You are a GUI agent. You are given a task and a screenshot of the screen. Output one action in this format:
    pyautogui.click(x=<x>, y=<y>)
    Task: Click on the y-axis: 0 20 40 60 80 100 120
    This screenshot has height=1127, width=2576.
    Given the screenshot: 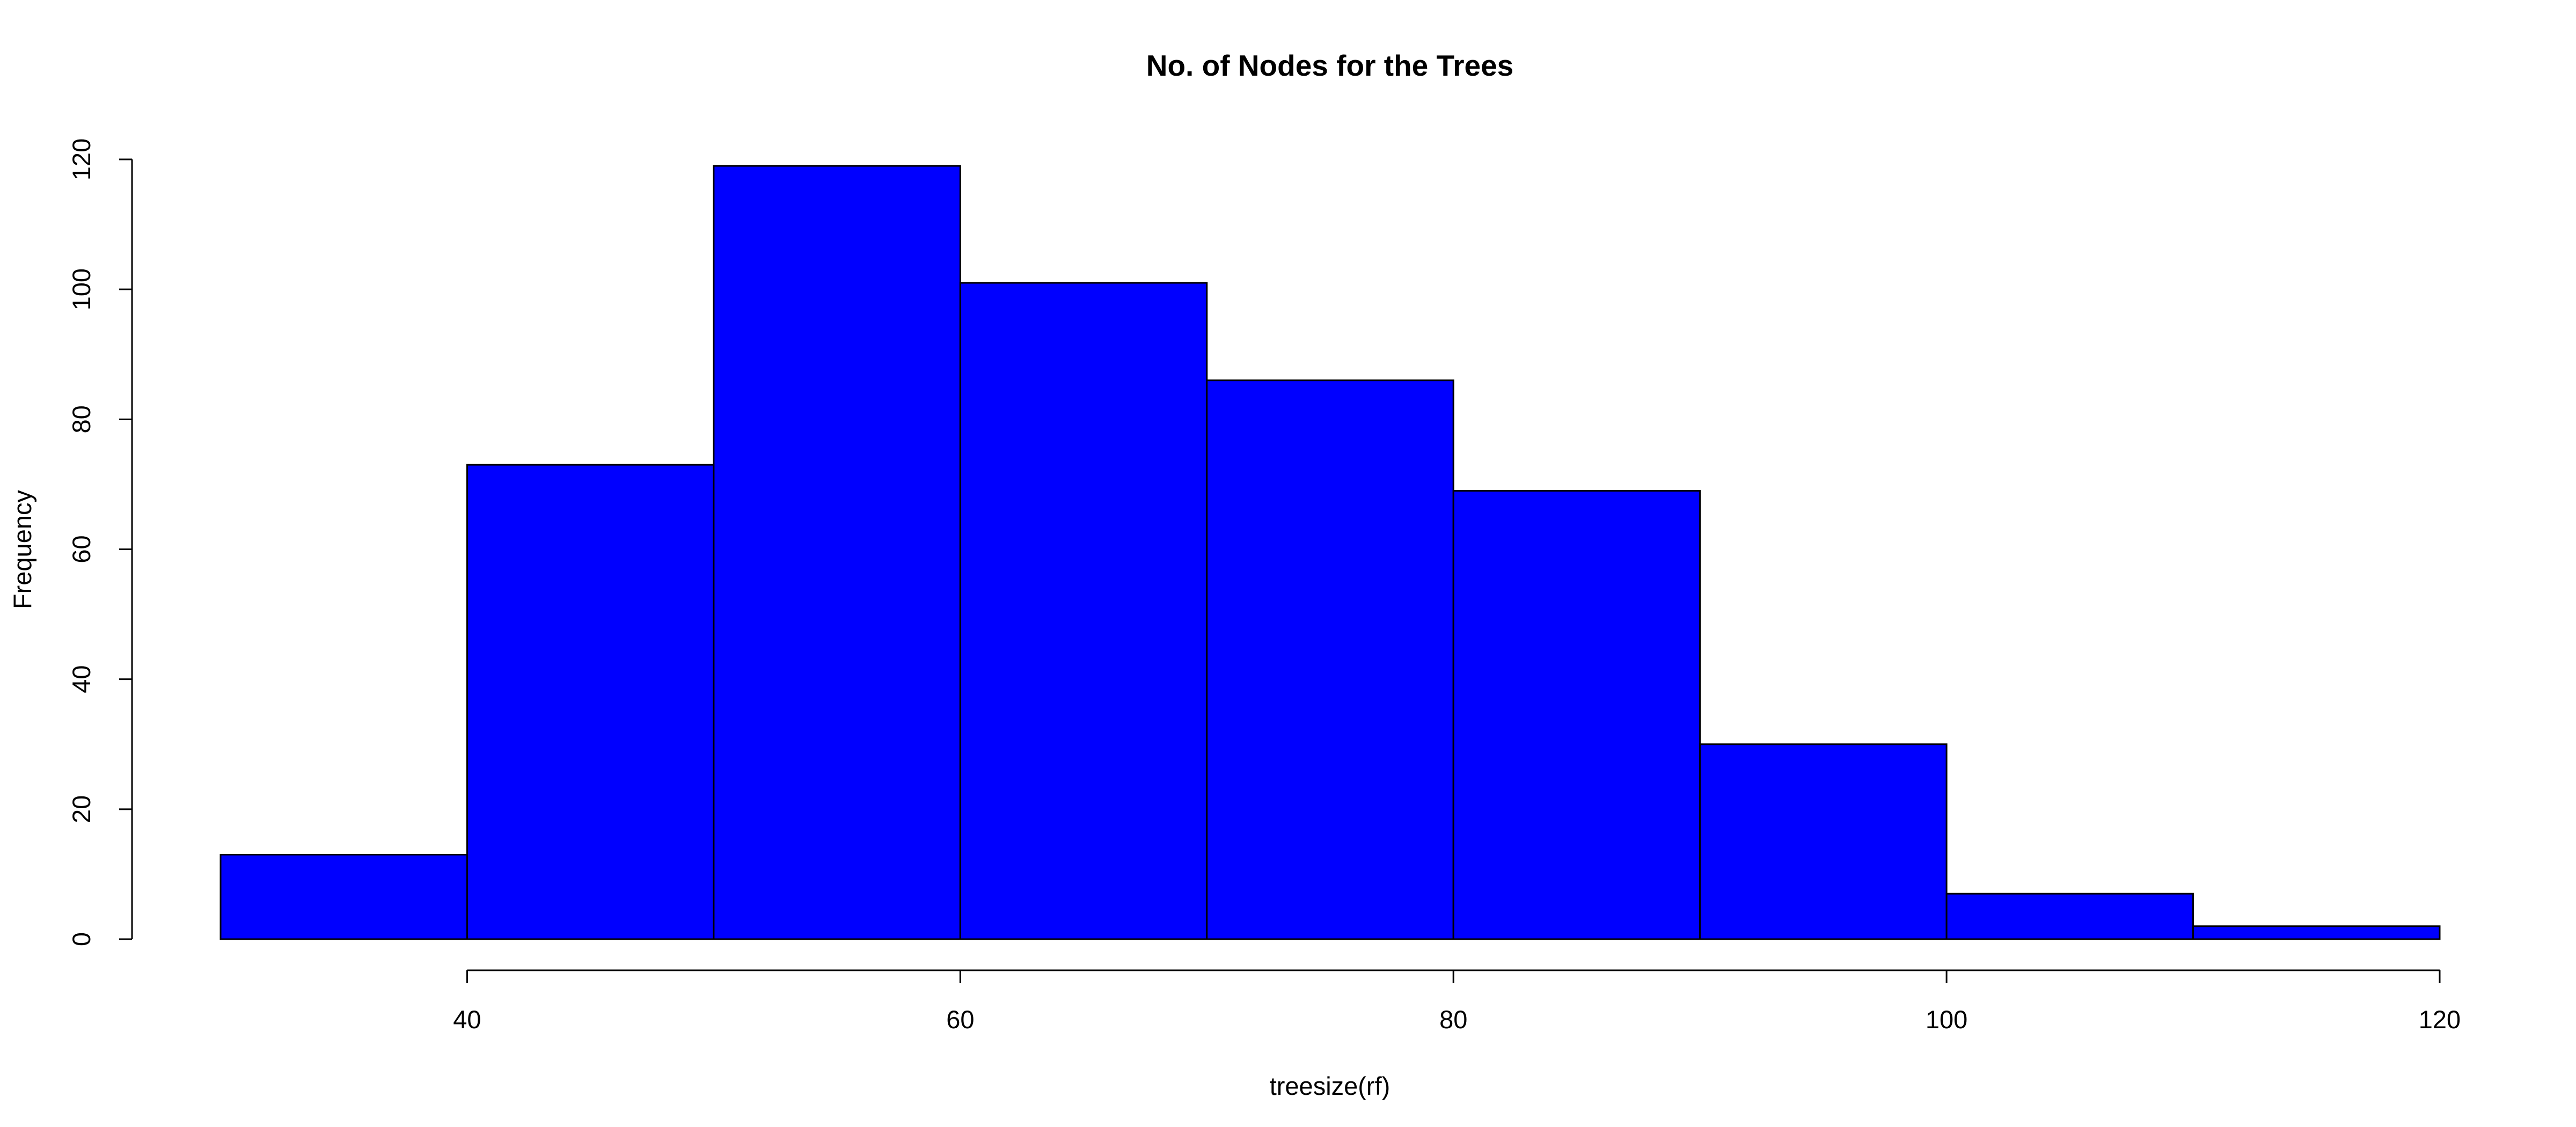 What is the action you would take?
    pyautogui.click(x=100, y=542)
    